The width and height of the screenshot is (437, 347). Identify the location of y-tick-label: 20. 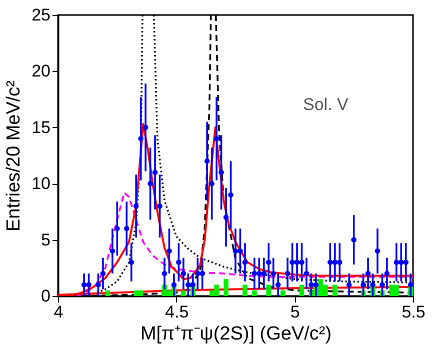
(41, 71).